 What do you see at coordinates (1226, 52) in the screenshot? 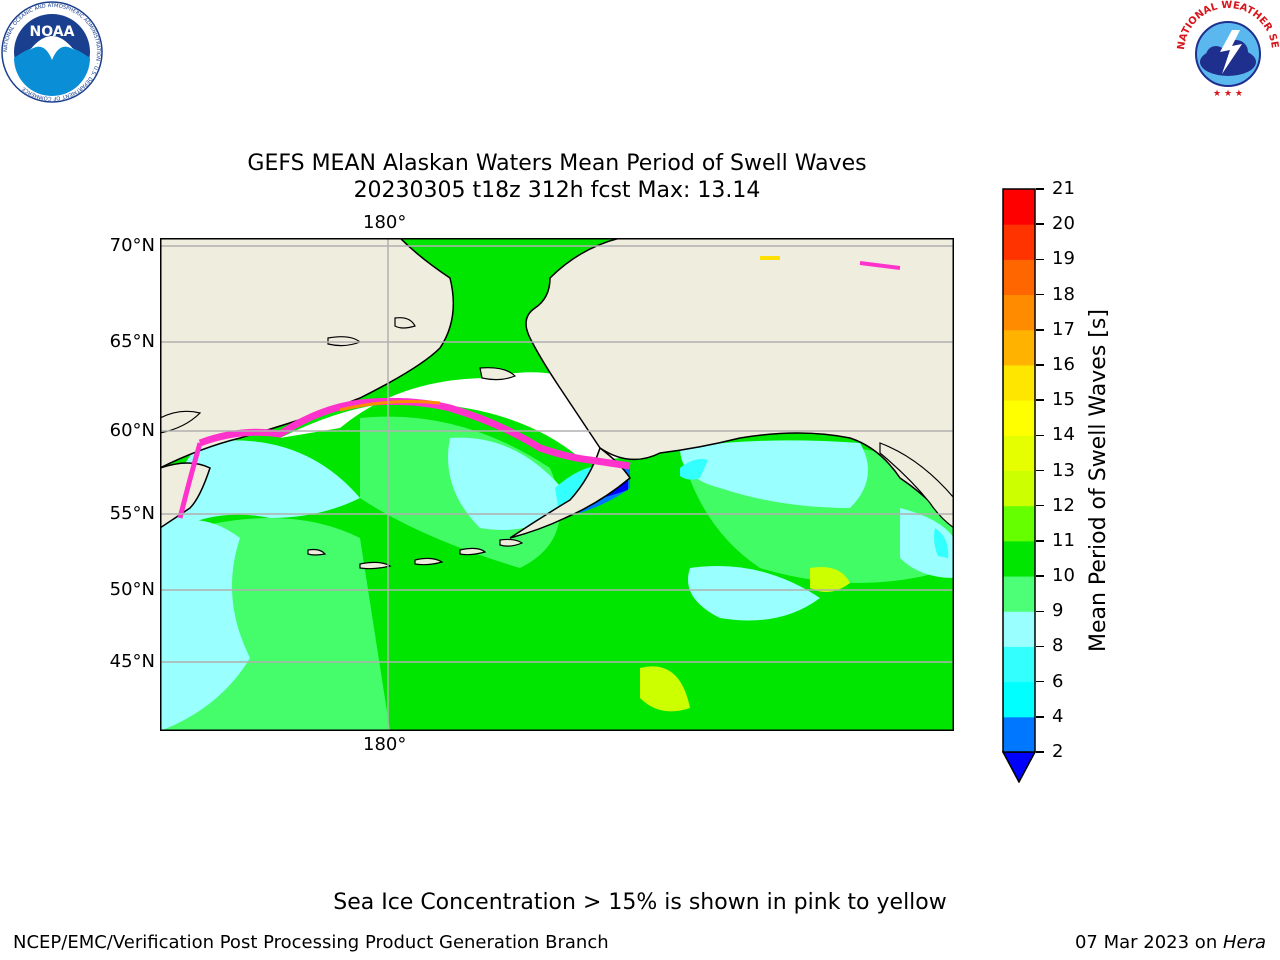
I see `nws-logo: NATIONAL WEATHER SERVICE ★ ★ ★` at bounding box center [1226, 52].